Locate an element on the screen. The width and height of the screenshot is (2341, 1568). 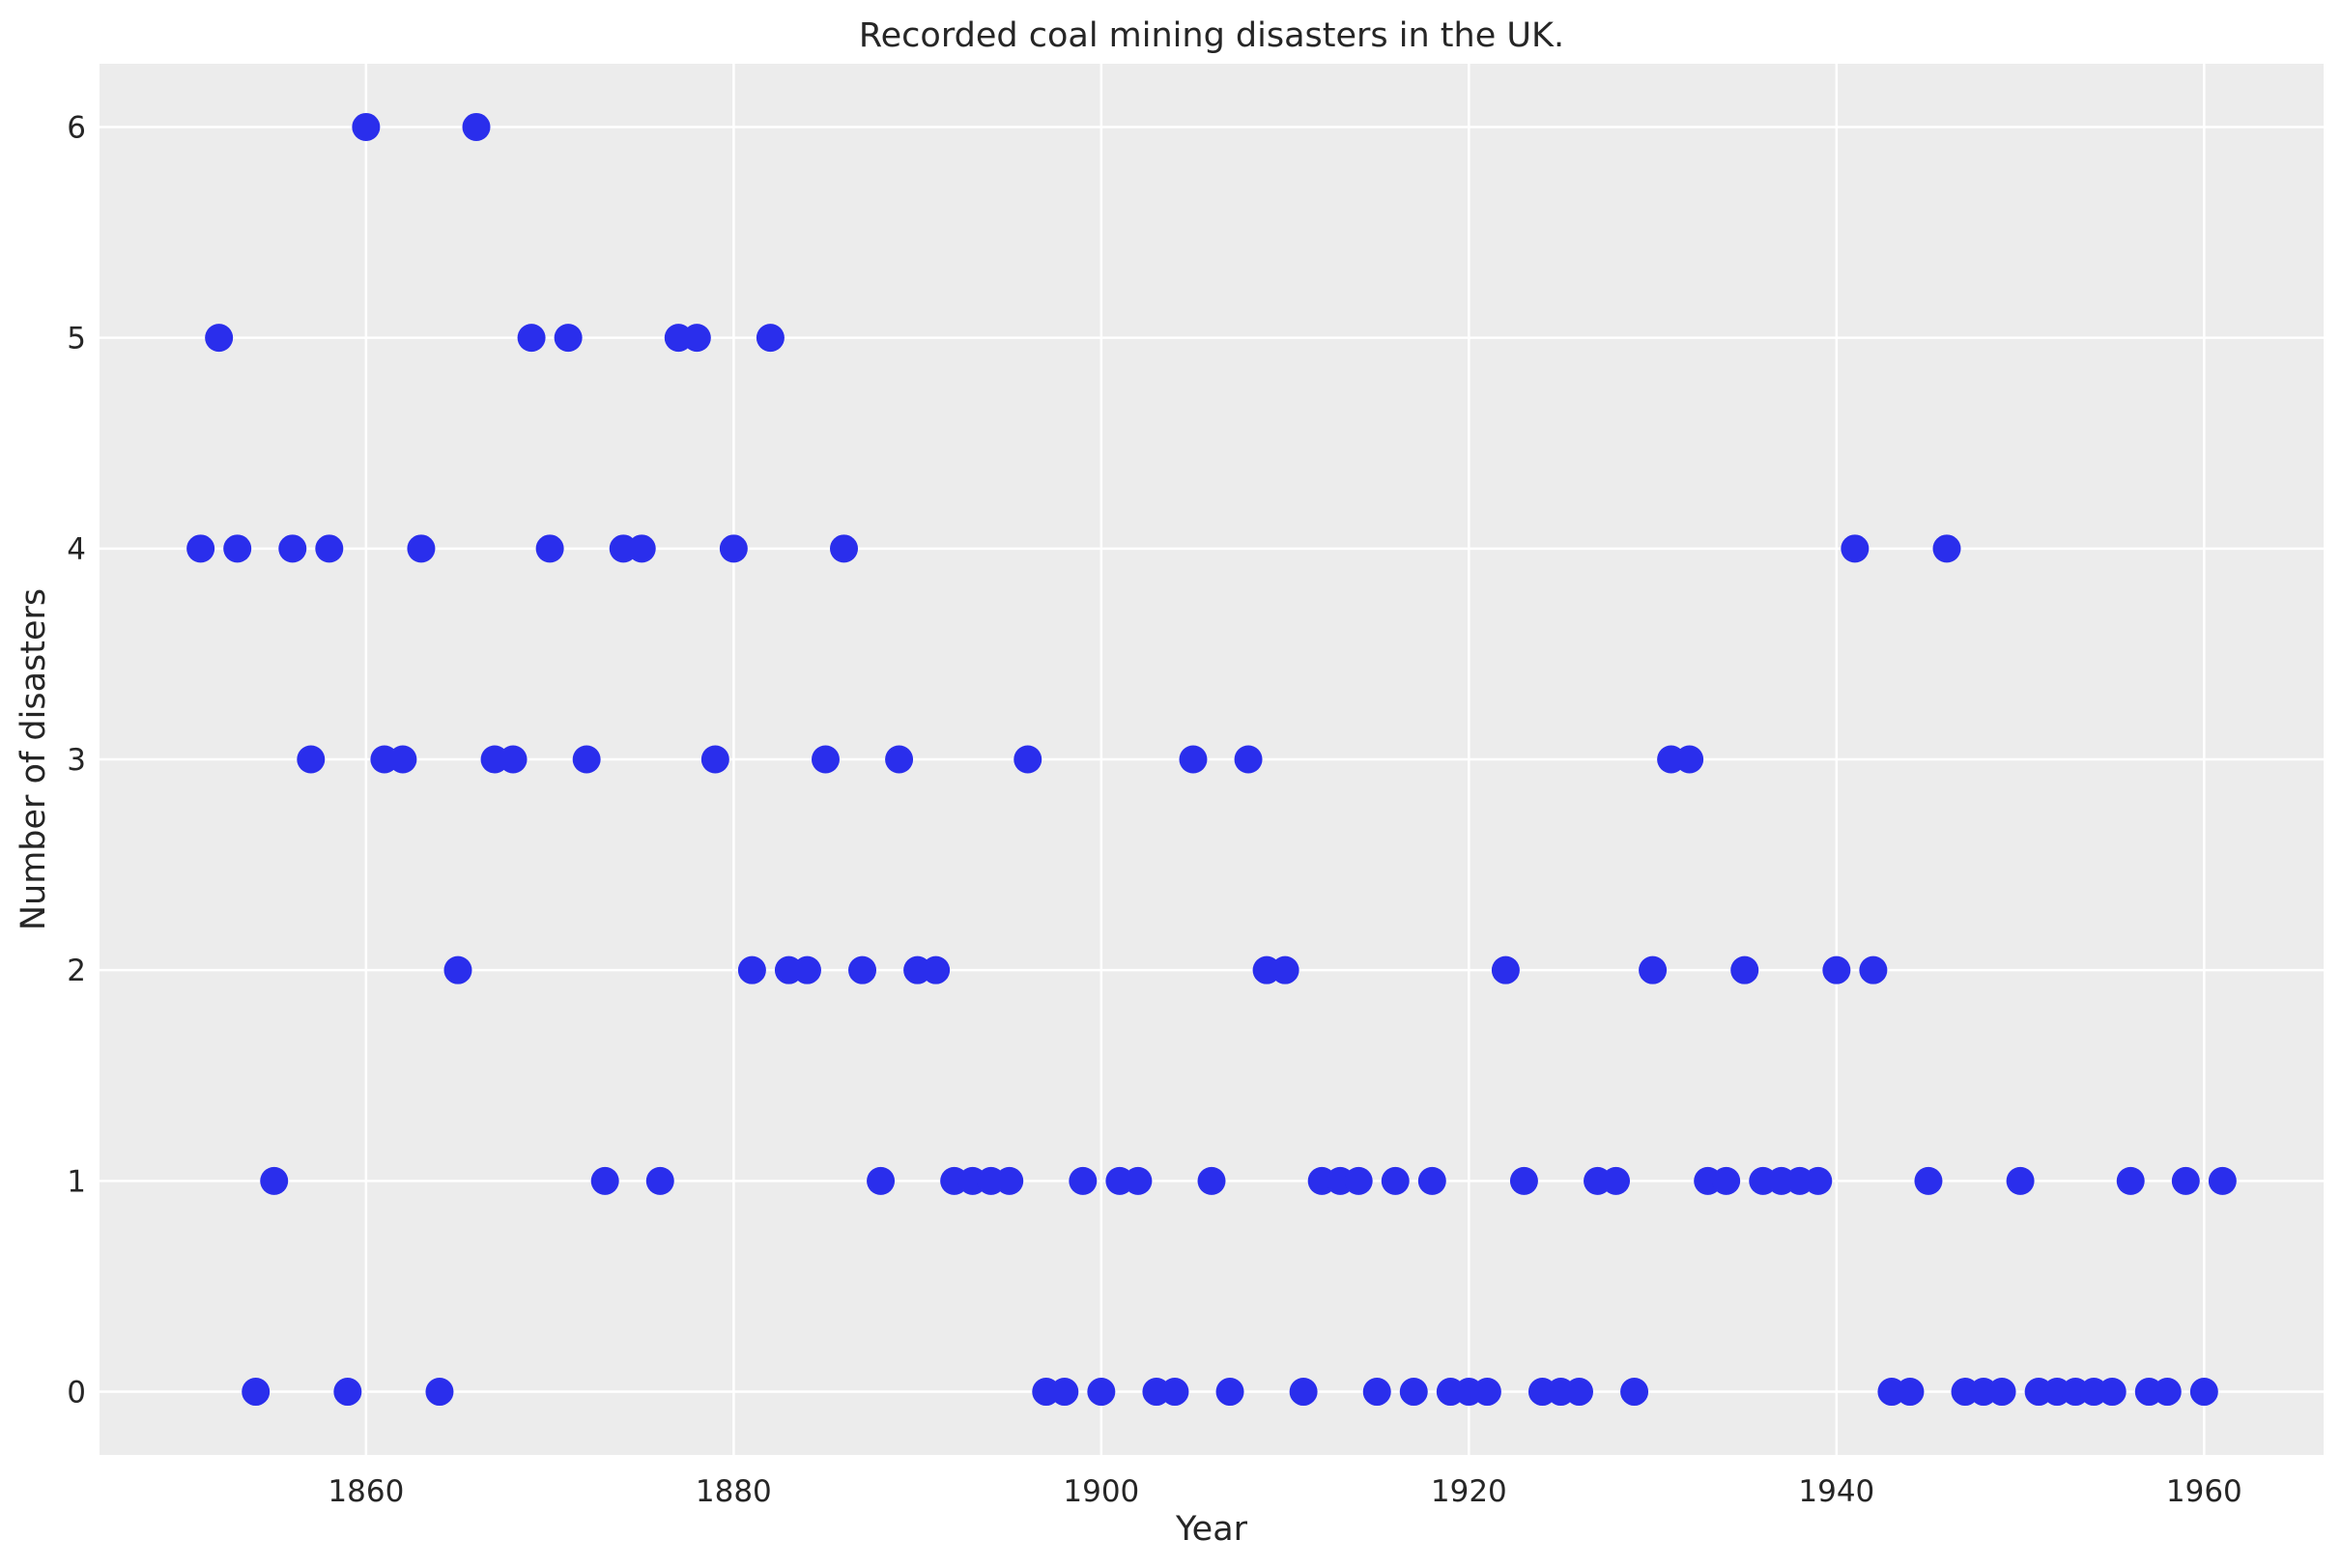
y-axis-ticks: 0 1 2 3 4 5 6 is located at coordinates (77, 760).